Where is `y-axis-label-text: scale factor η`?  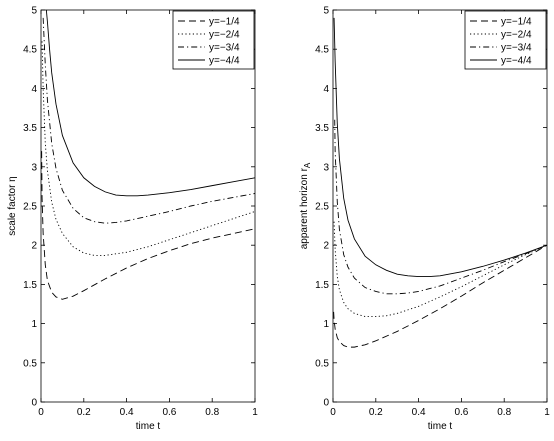 y-axis-label-text: scale factor η is located at coordinates (12, 205).